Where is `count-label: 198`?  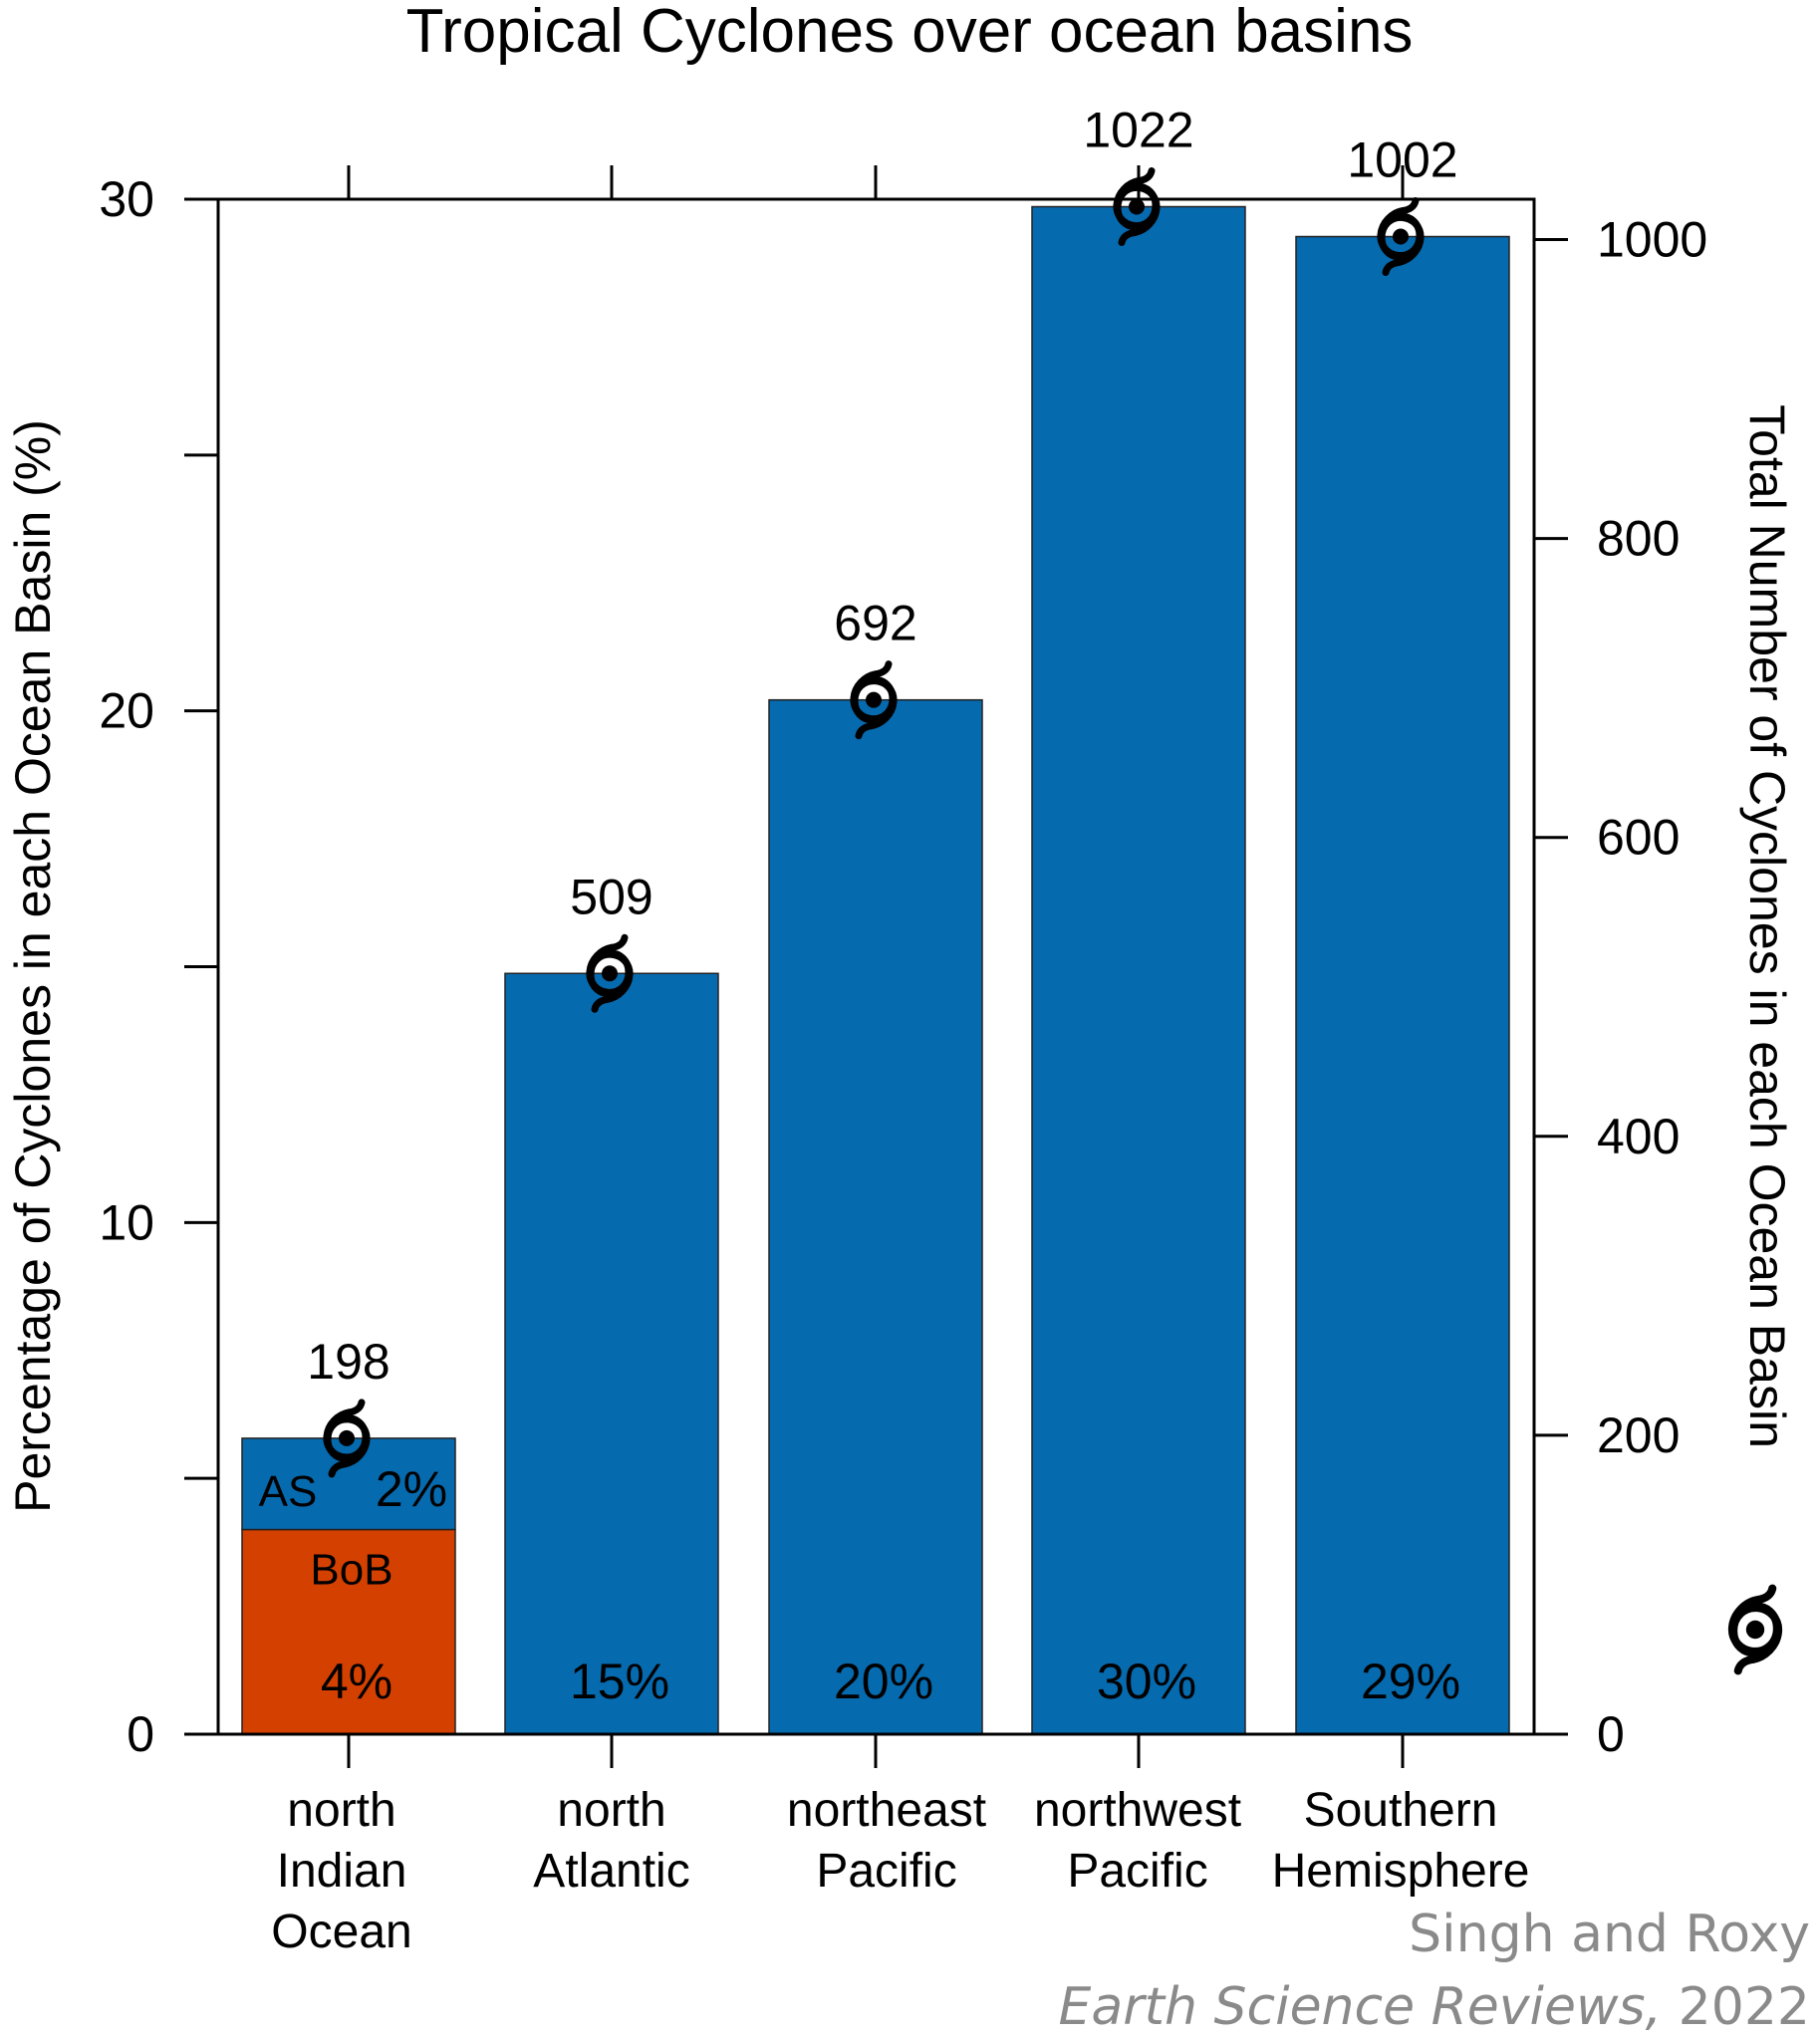
count-label: 198 is located at coordinates (348, 1362).